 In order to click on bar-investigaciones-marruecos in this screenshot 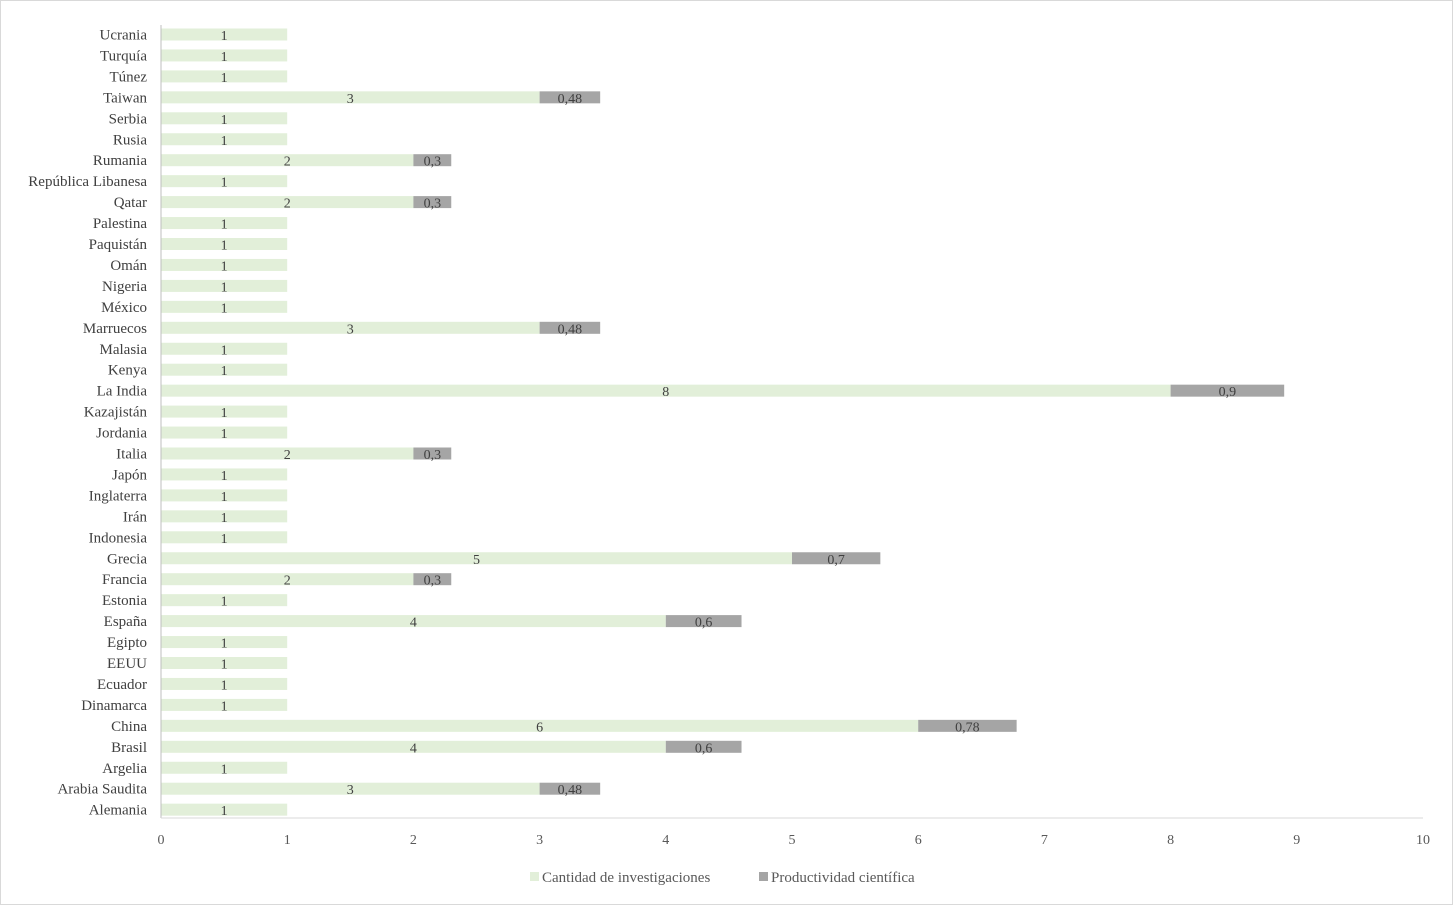, I will do `click(350, 327)`.